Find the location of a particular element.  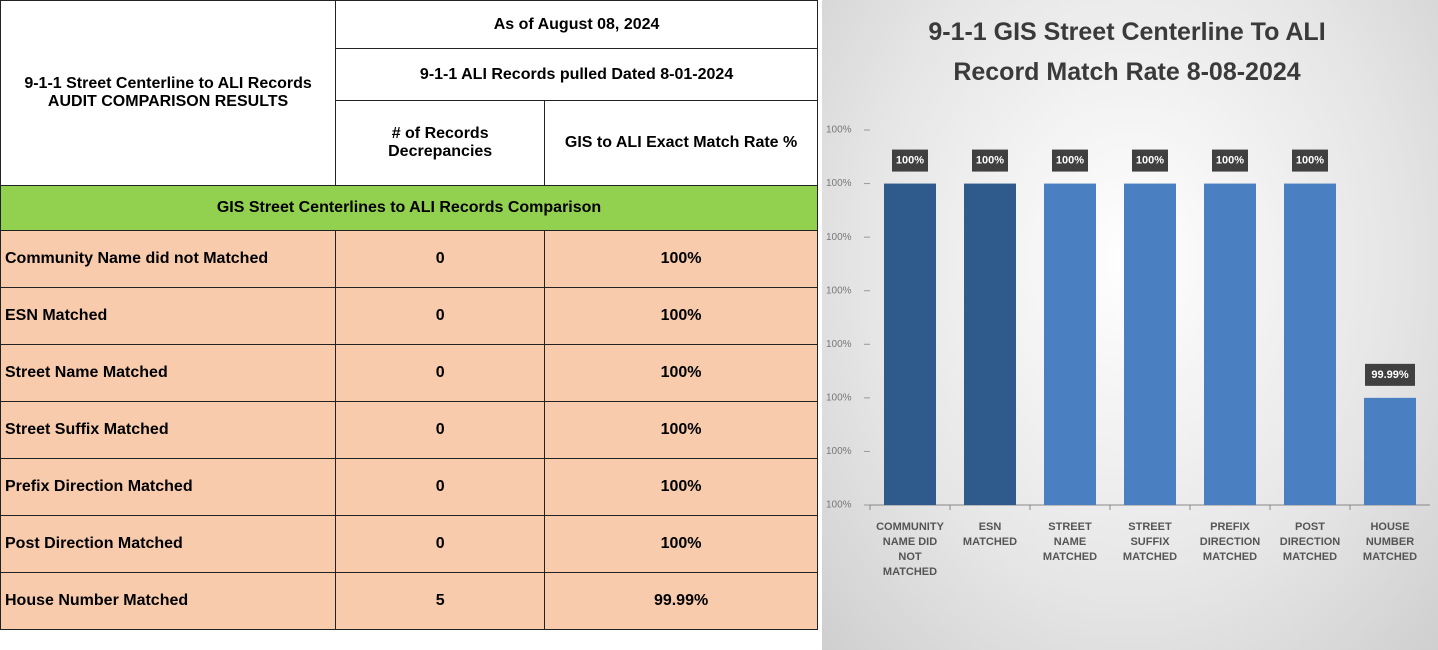

title-line: 9-1-1 Street Centerline to ALI Records is located at coordinates (168, 83).